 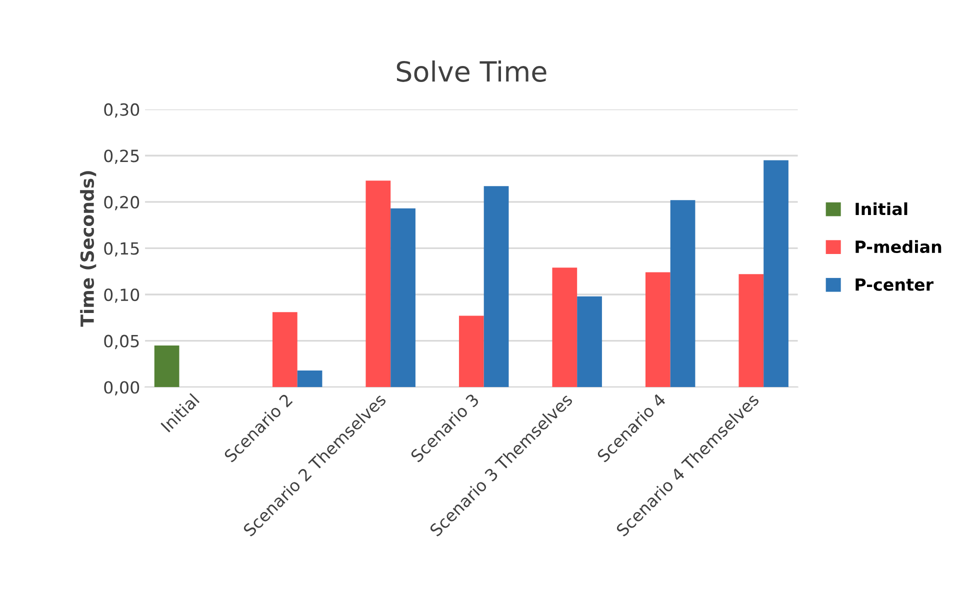 I want to click on y-tick-label: 0,25, so click(x=121, y=157).